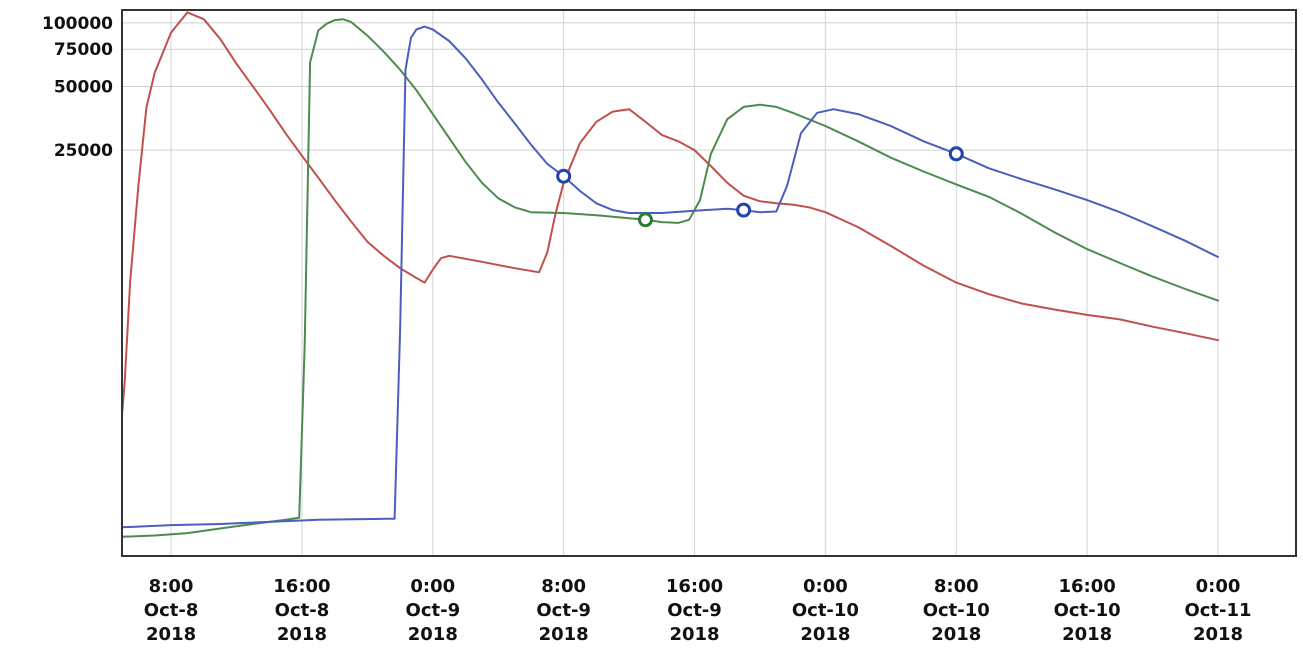 The image size is (1303, 656). I want to click on y-axis-ticks: 100000 75000 50000 25000, so click(77, 87).